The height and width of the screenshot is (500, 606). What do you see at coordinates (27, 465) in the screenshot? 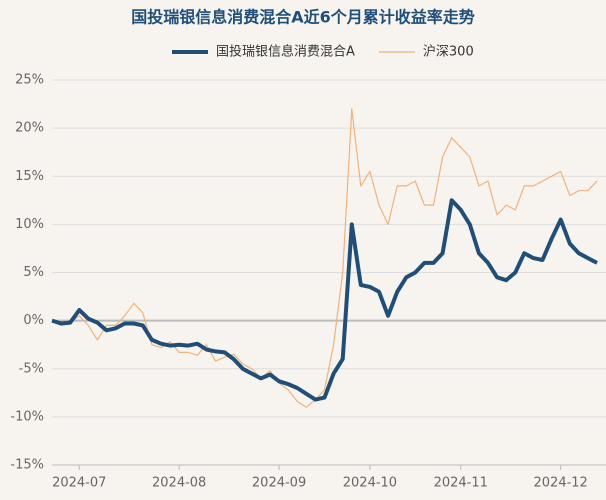
I see `y-tick-label: -15%` at bounding box center [27, 465].